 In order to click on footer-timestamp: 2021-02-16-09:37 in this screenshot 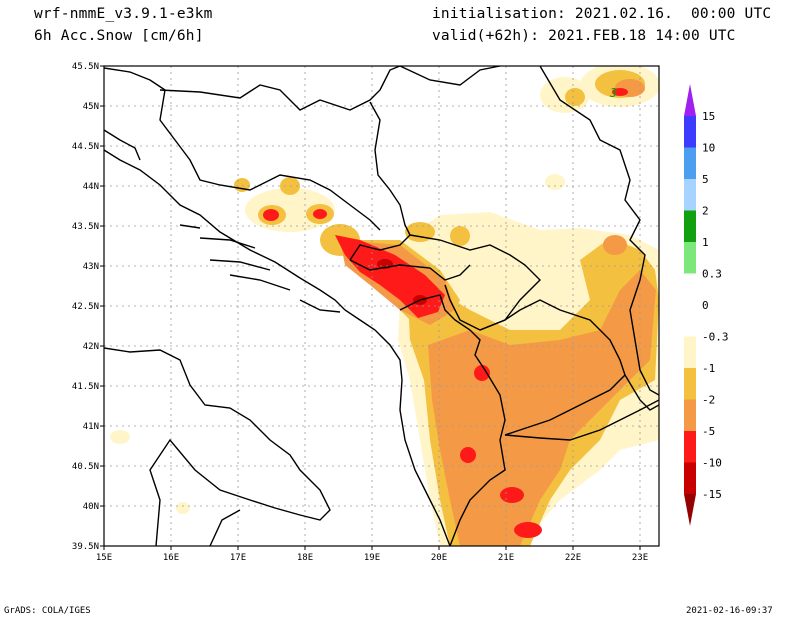, I will do `click(729, 611)`.